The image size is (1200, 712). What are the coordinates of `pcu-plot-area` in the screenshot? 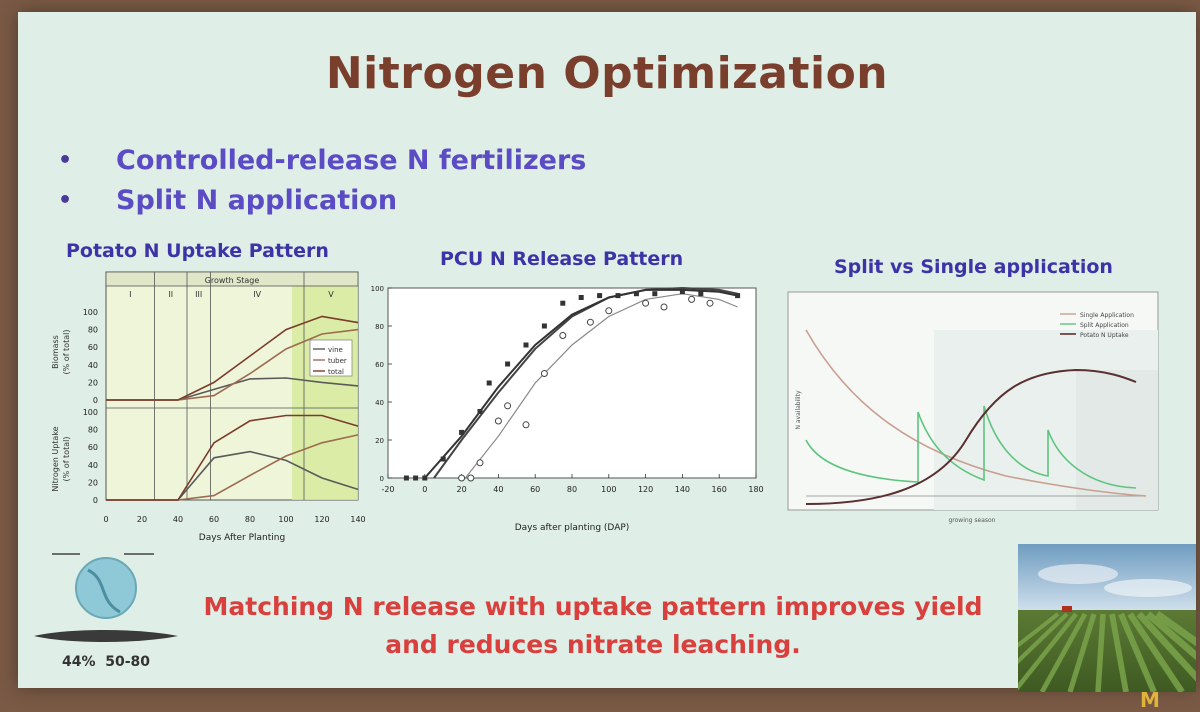 It's located at (572, 383).